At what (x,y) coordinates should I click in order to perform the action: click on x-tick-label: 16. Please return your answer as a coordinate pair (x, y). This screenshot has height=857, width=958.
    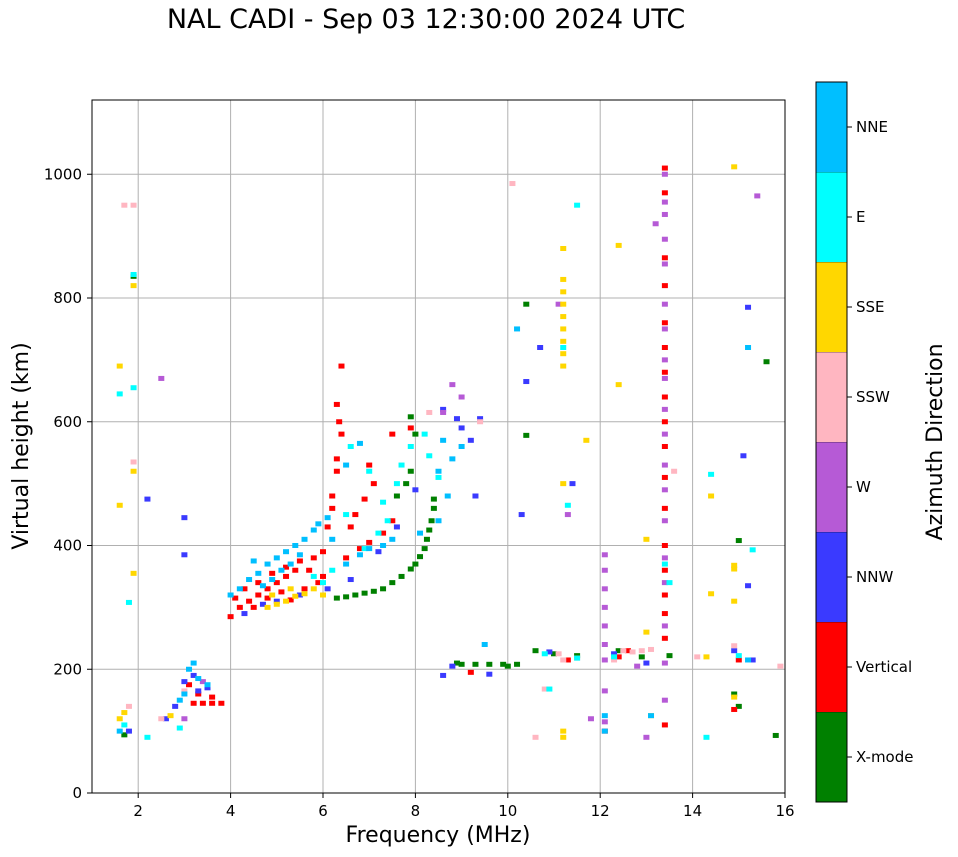
    Looking at the image, I should click on (784, 811).